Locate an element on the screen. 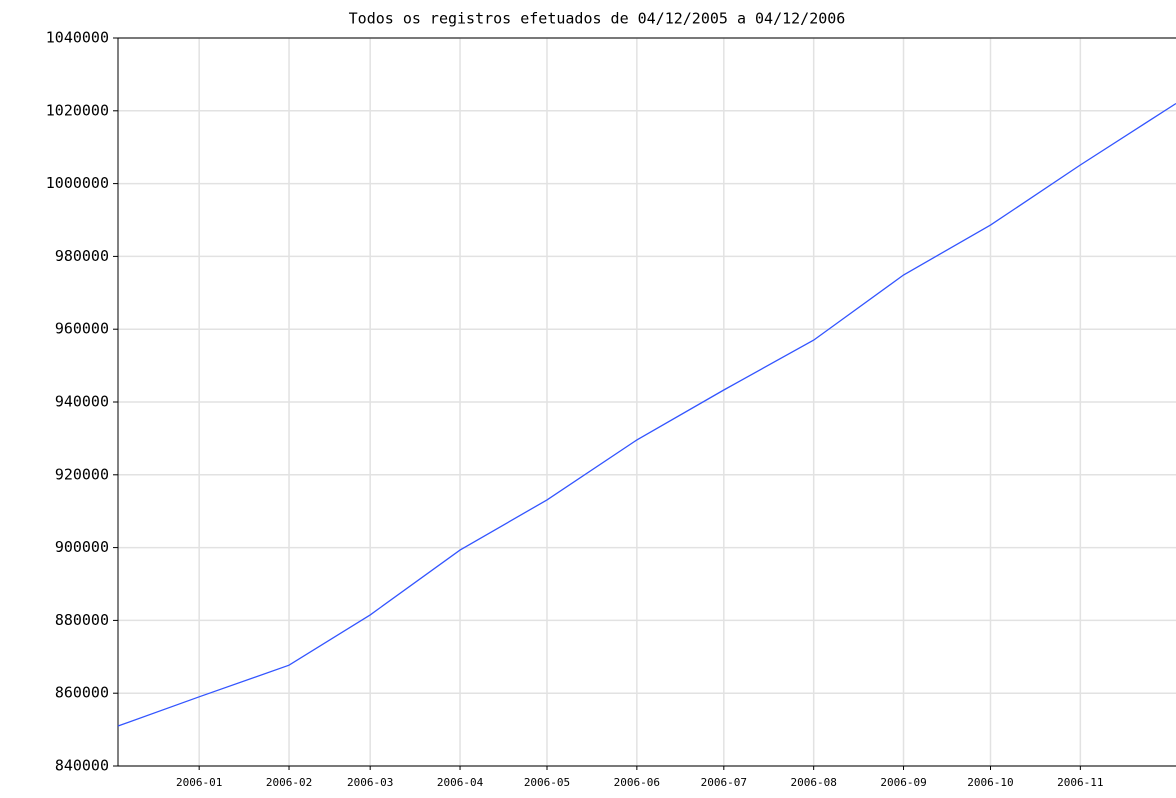 The width and height of the screenshot is (1176, 798). x-tick-label: 2006-05 is located at coordinates (547, 782).